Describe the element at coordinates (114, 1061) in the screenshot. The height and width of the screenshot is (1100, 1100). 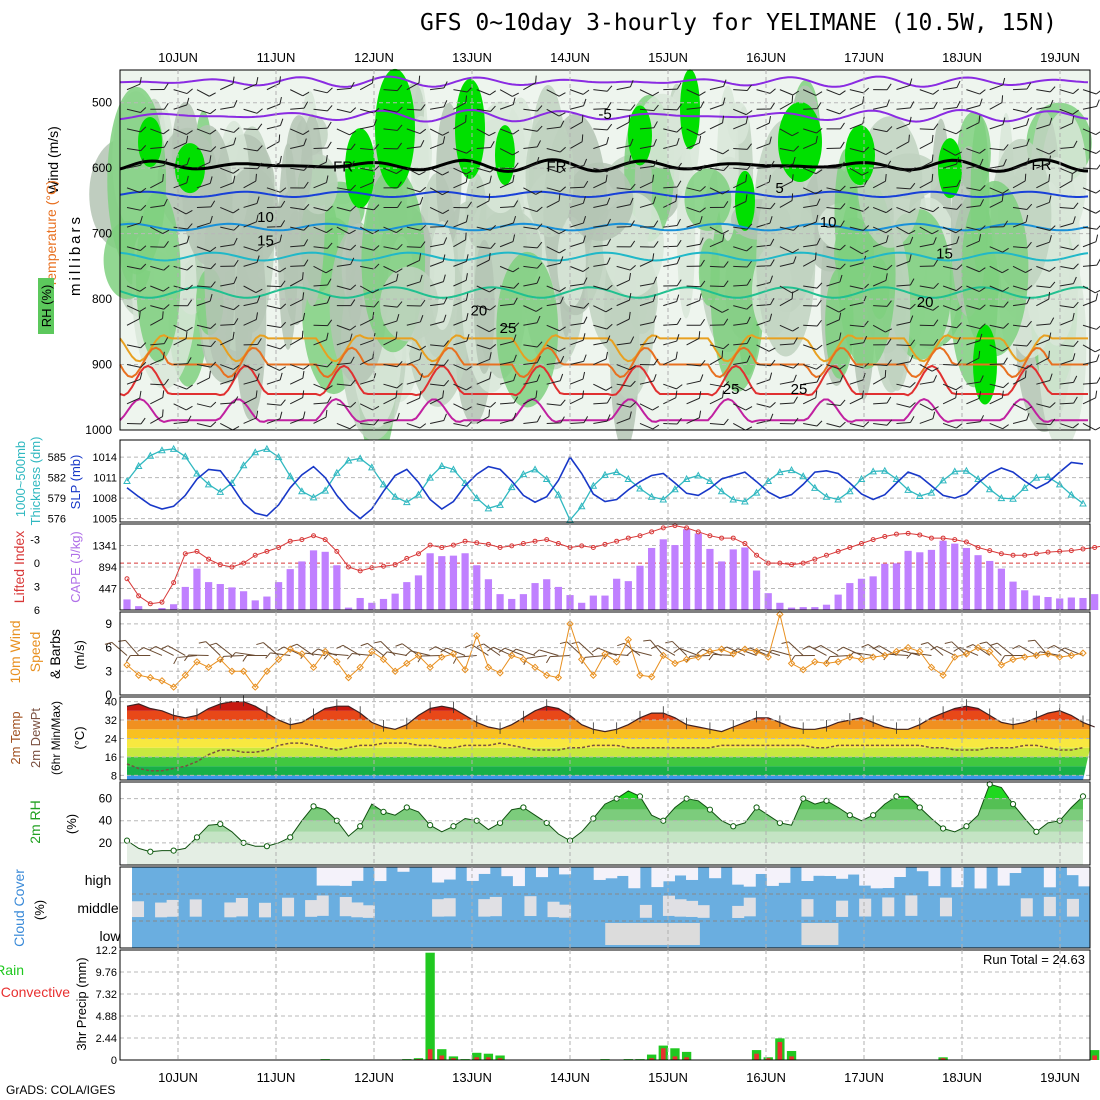
I see `precip-tick-label: 0` at that location.